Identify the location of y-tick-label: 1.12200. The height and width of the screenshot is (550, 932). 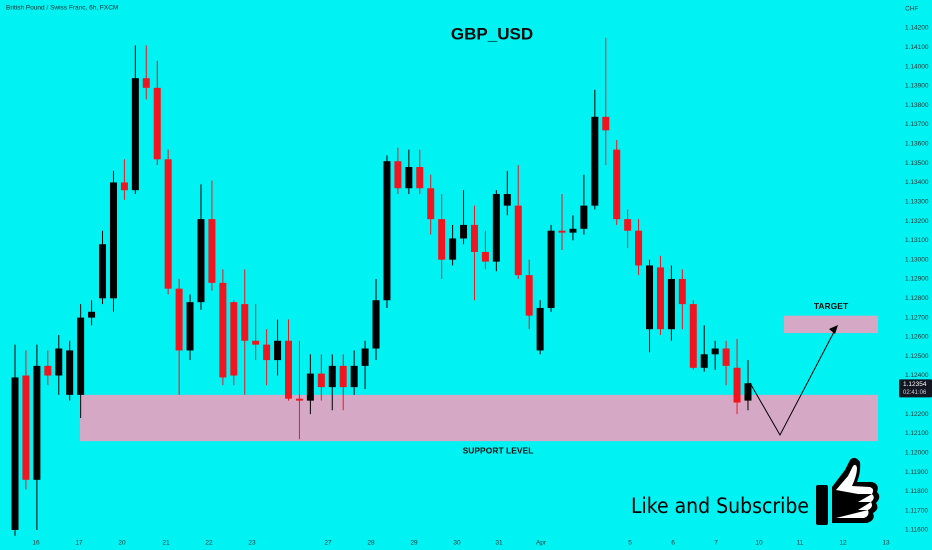
(917, 414).